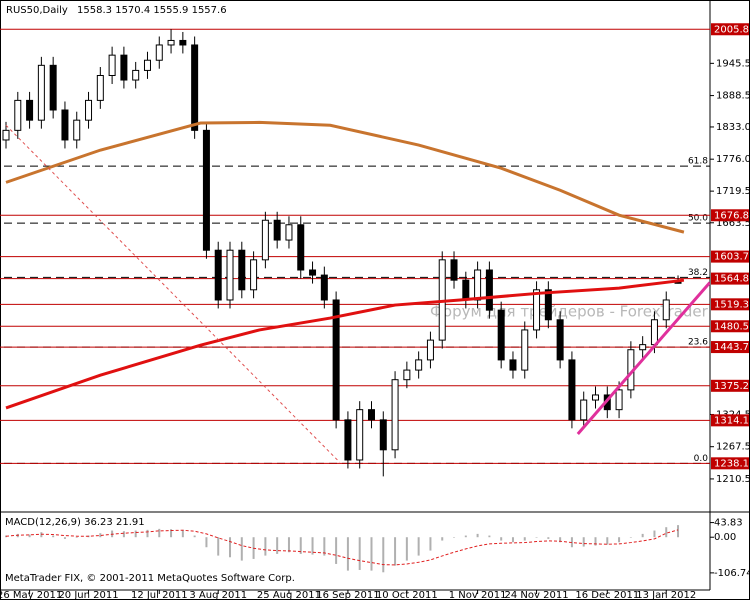 The width and height of the screenshot is (750, 600). Describe the element at coordinates (728, 523) in the screenshot. I see `y-tick-label: 43.83` at that location.